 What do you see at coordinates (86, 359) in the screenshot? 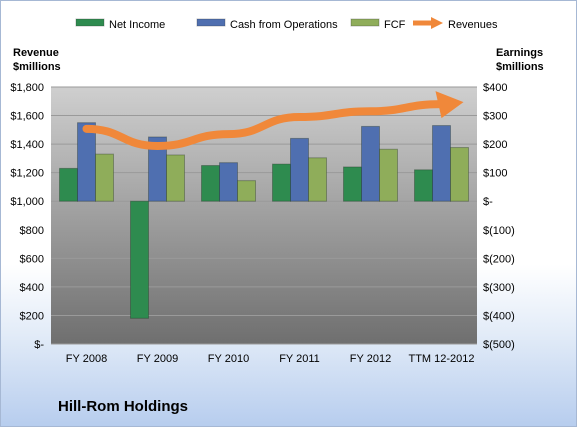
I see `category-label: FY 2008` at bounding box center [86, 359].